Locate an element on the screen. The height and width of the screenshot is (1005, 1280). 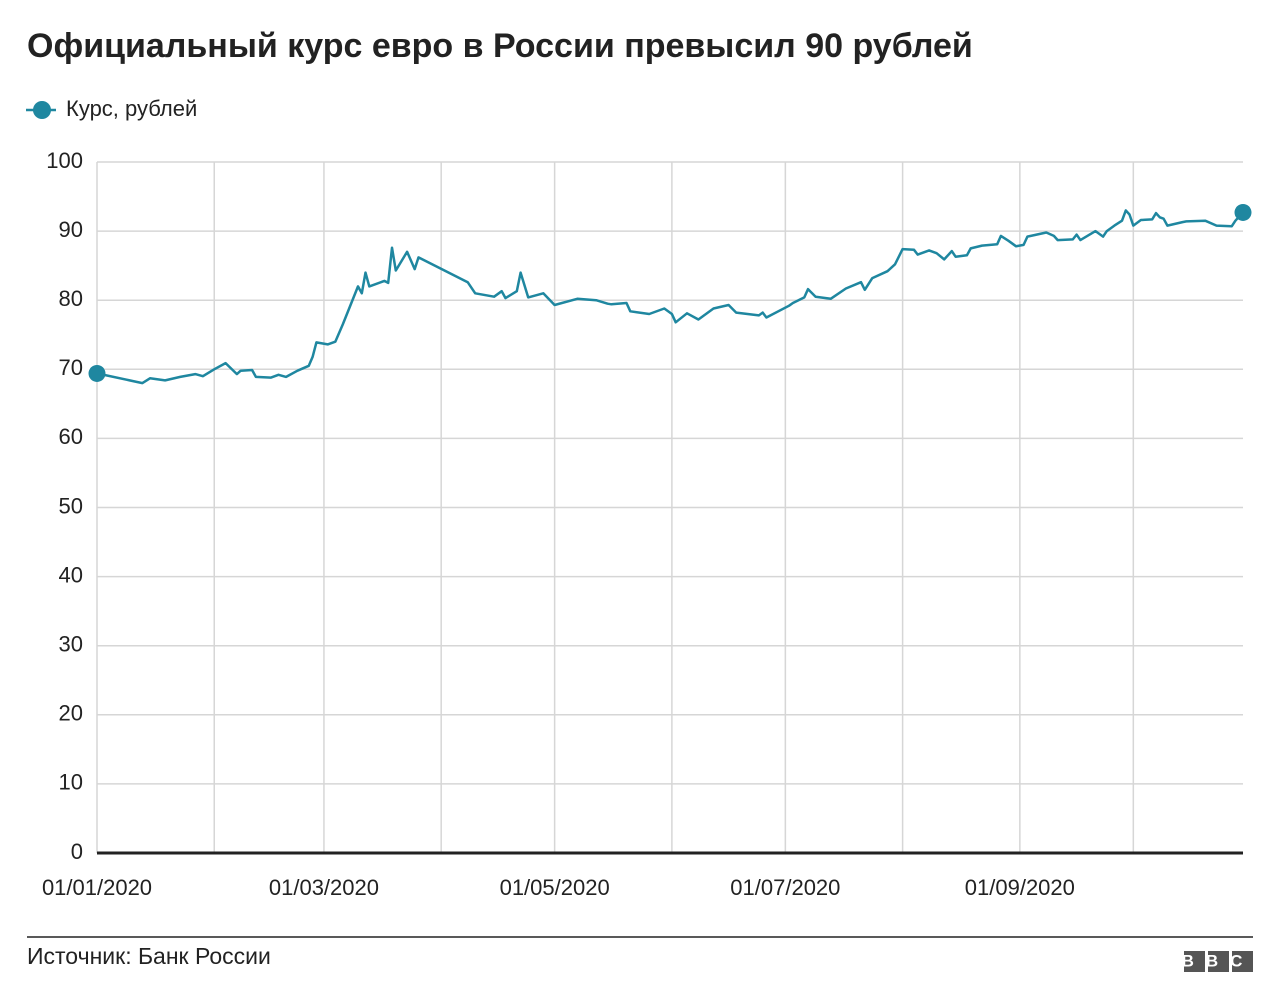
legend-dot is located at coordinates (42, 110).